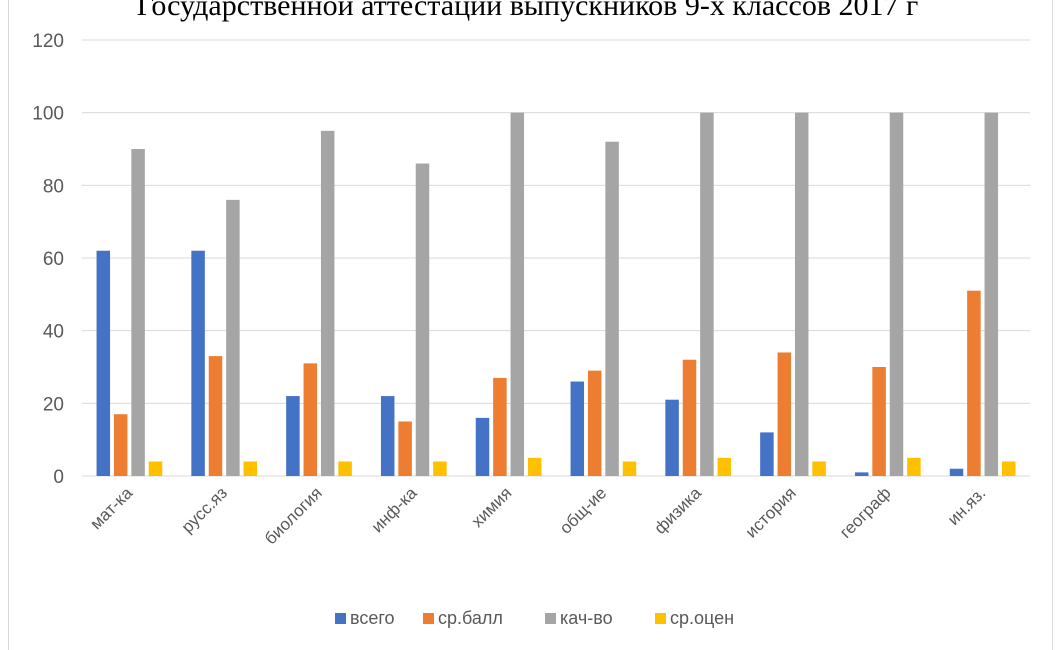 The image size is (1055, 650). What do you see at coordinates (233, 337) in the screenshot?
I see `bar-кач-во-русс.яз` at bounding box center [233, 337].